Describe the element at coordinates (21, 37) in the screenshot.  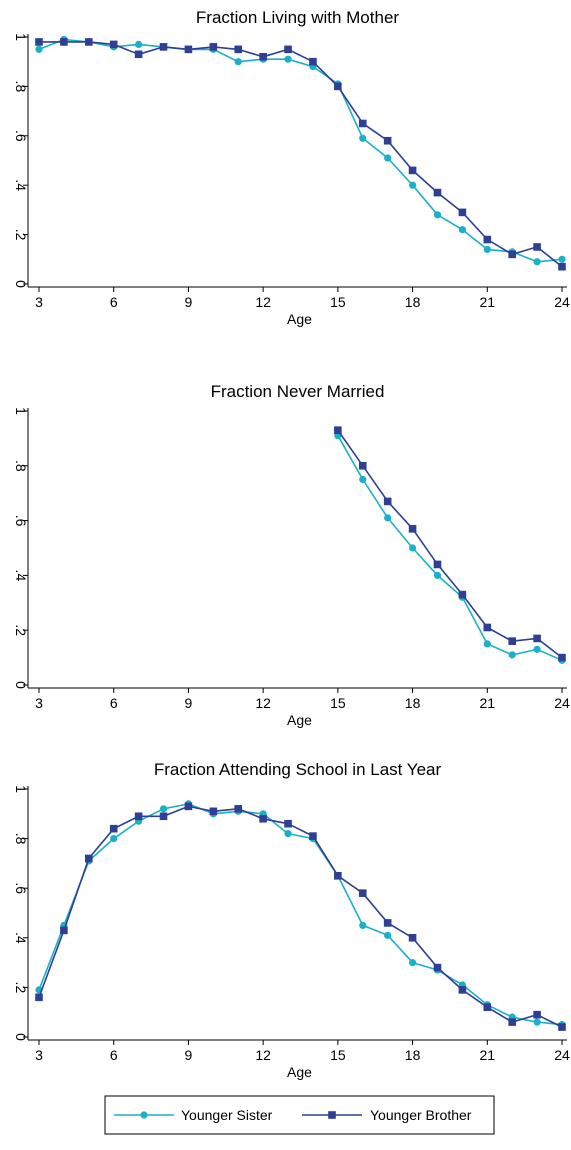
I see `y-tick-label: 1` at that location.